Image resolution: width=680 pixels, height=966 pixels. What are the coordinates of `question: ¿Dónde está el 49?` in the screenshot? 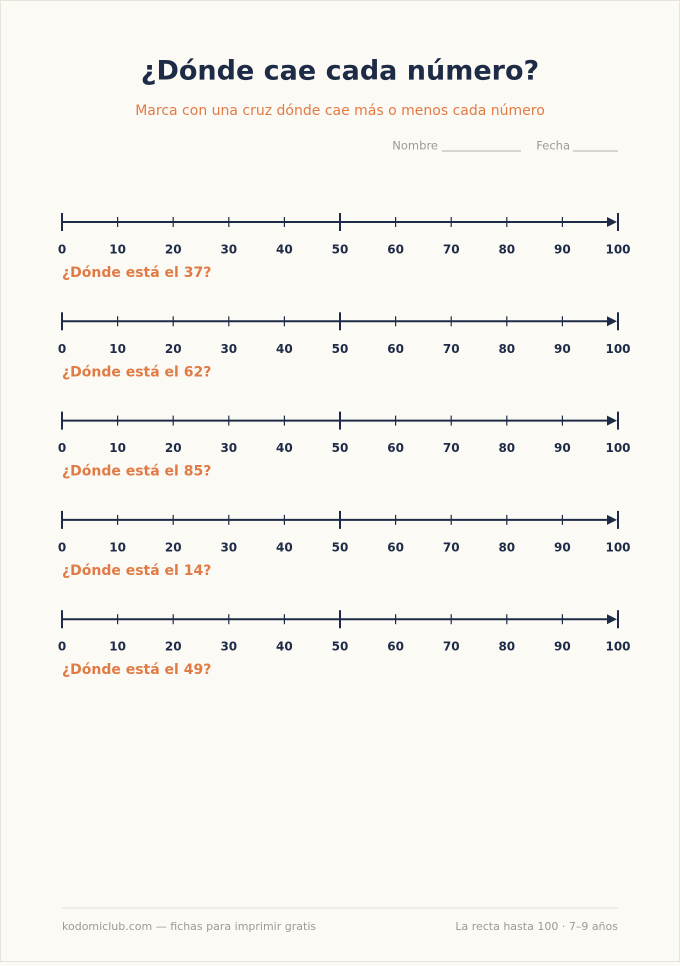 It's located at (136, 670).